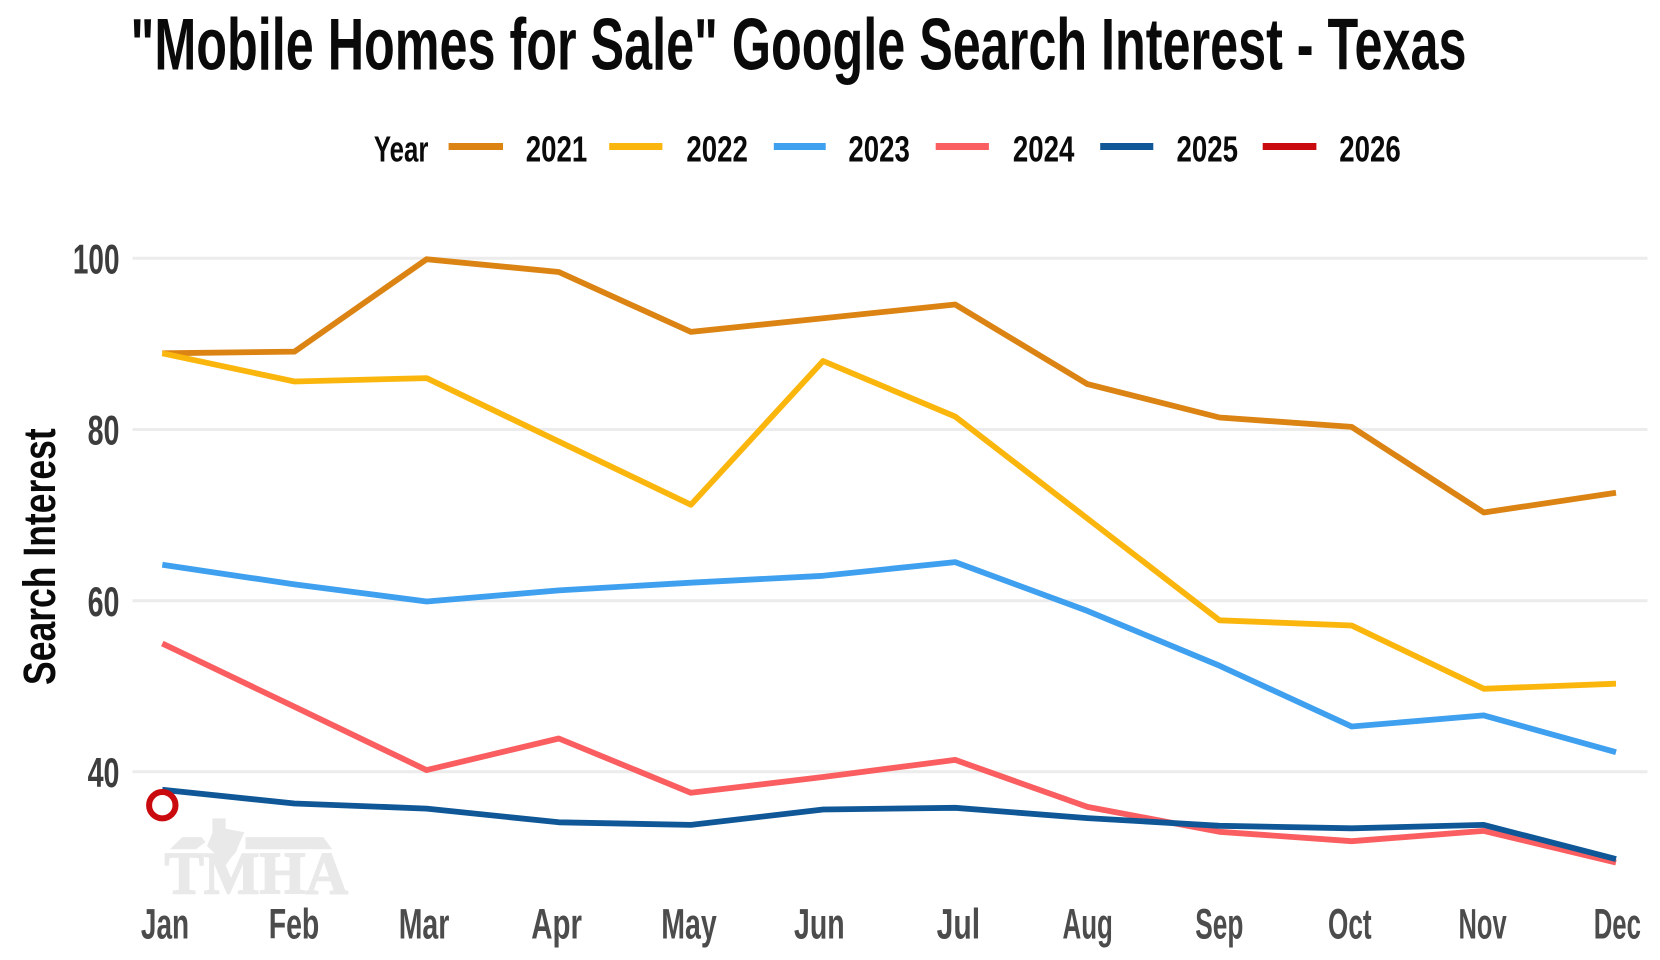 This screenshot has height=960, width=1660. What do you see at coordinates (104, 772) in the screenshot?
I see `svg-text: 40` at bounding box center [104, 772].